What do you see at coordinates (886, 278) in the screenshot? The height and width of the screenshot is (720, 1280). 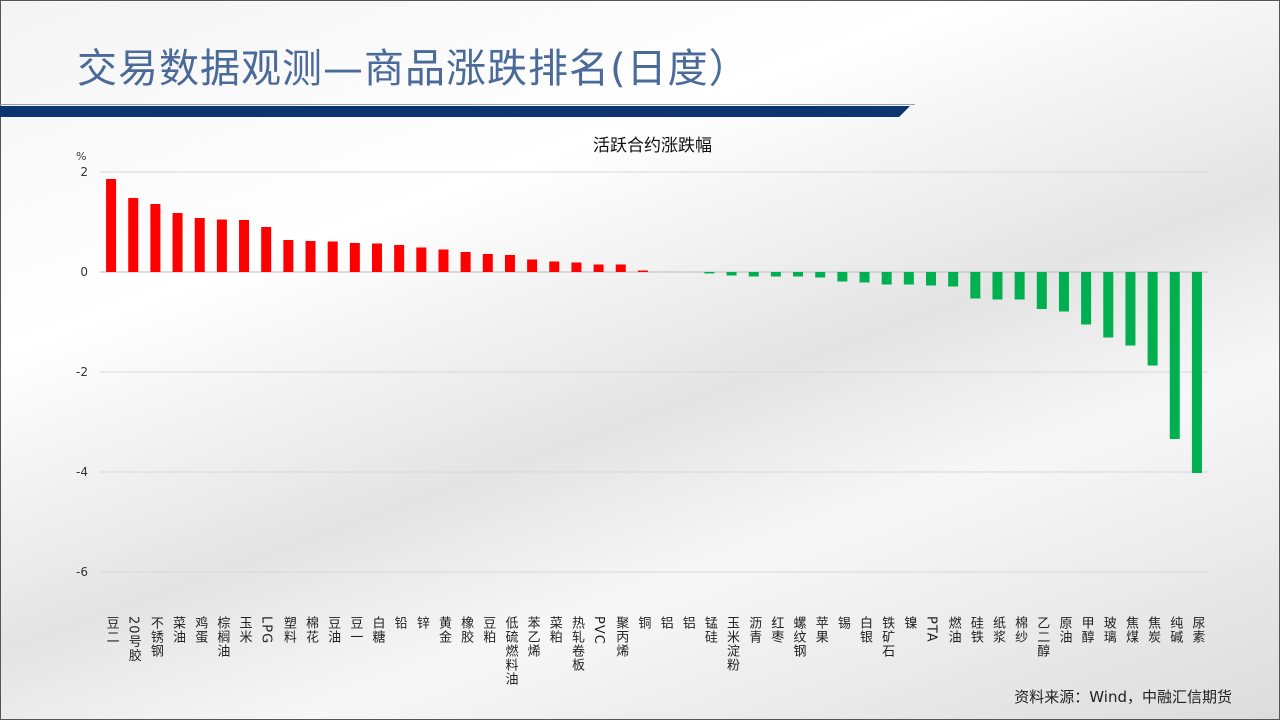 I see `bar-铁矿石` at bounding box center [886, 278].